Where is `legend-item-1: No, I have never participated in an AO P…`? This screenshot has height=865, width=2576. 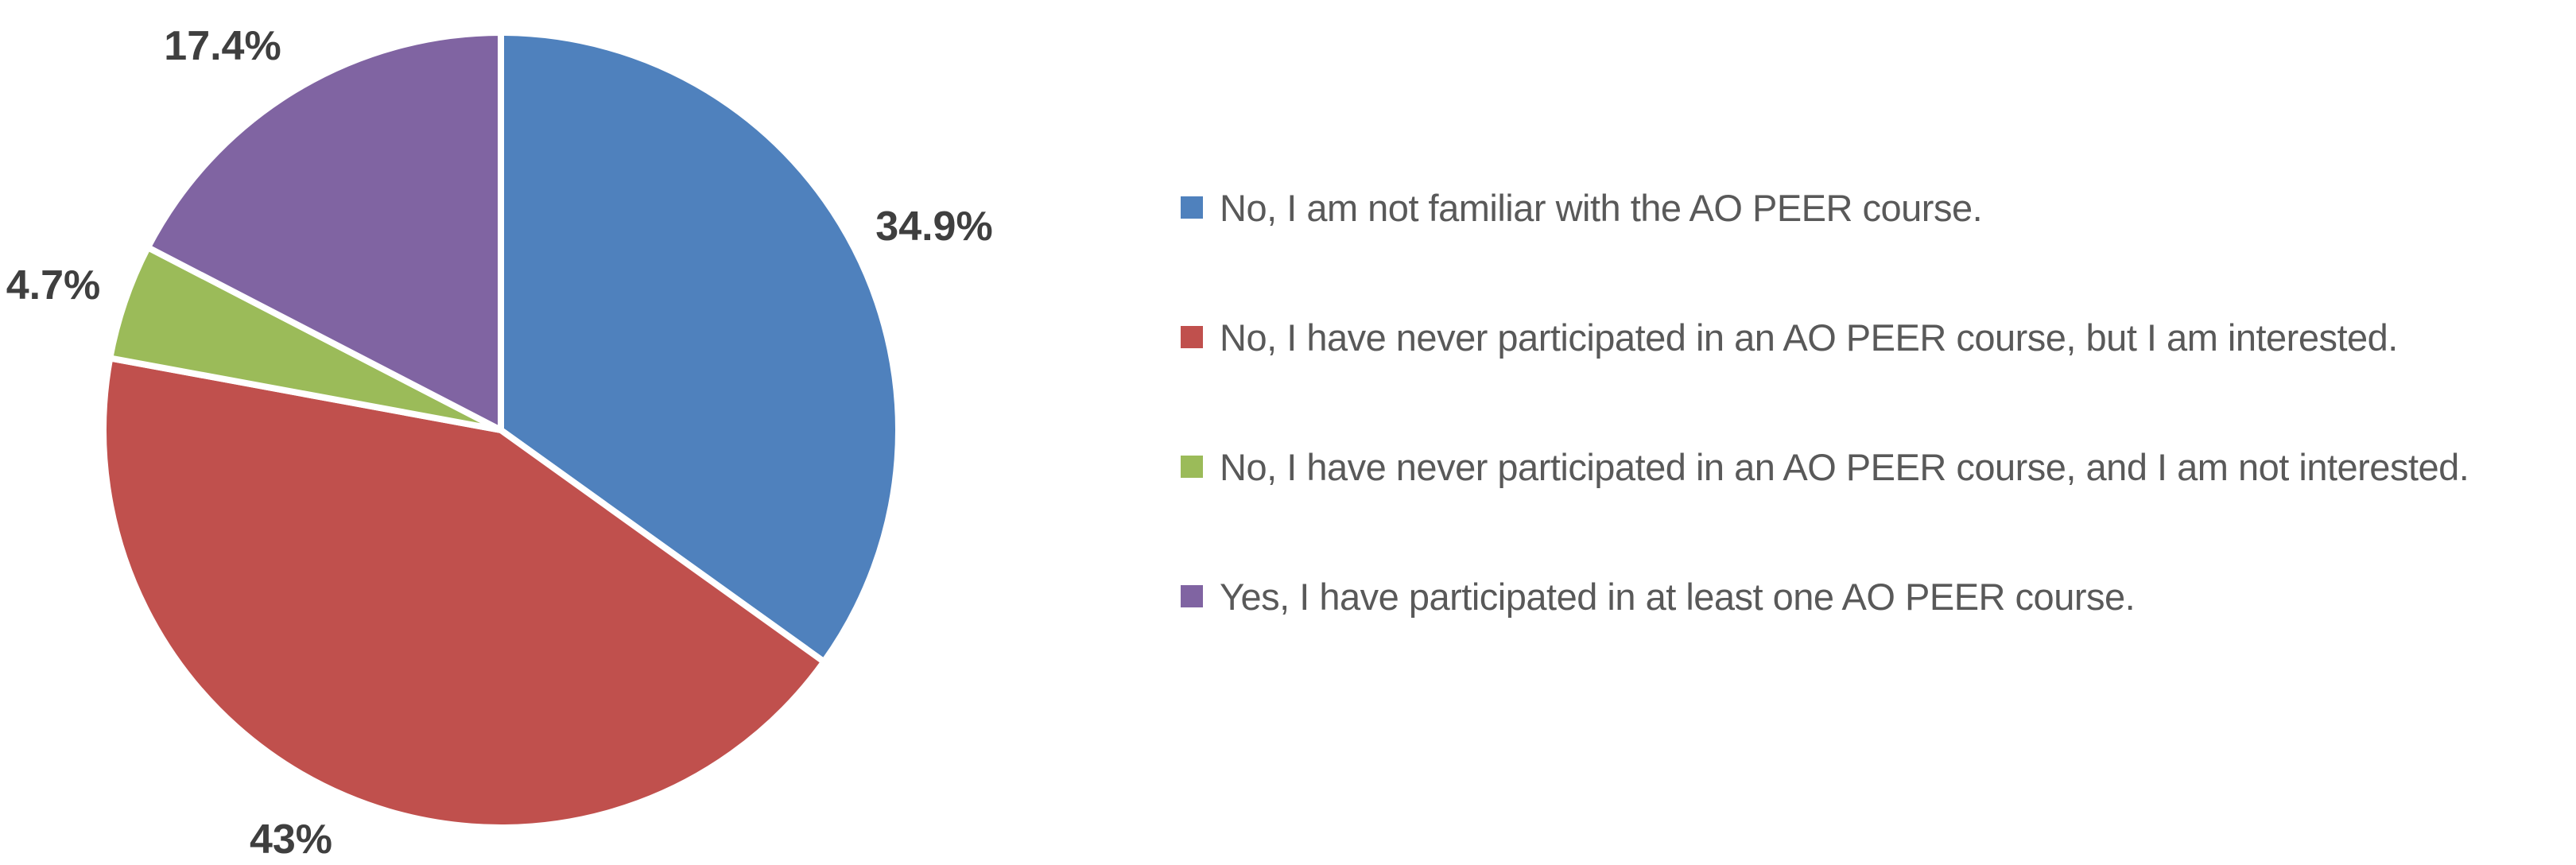 legend-item-1: No, I have never participated in an AO P… is located at coordinates (1872, 338).